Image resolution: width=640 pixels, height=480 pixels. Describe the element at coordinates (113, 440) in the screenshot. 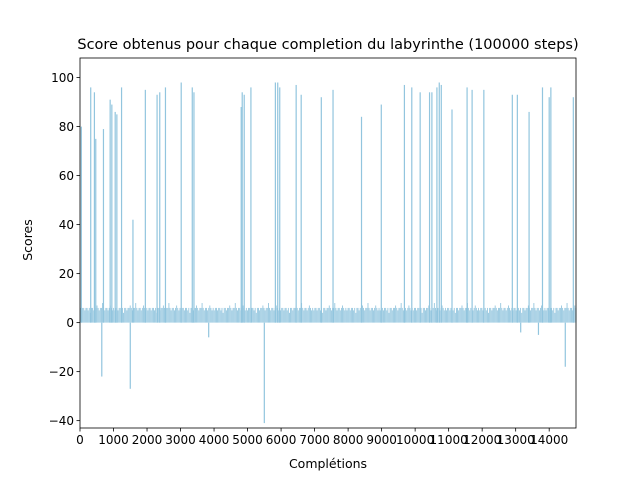

I see `x-tick-label: 1000` at that location.